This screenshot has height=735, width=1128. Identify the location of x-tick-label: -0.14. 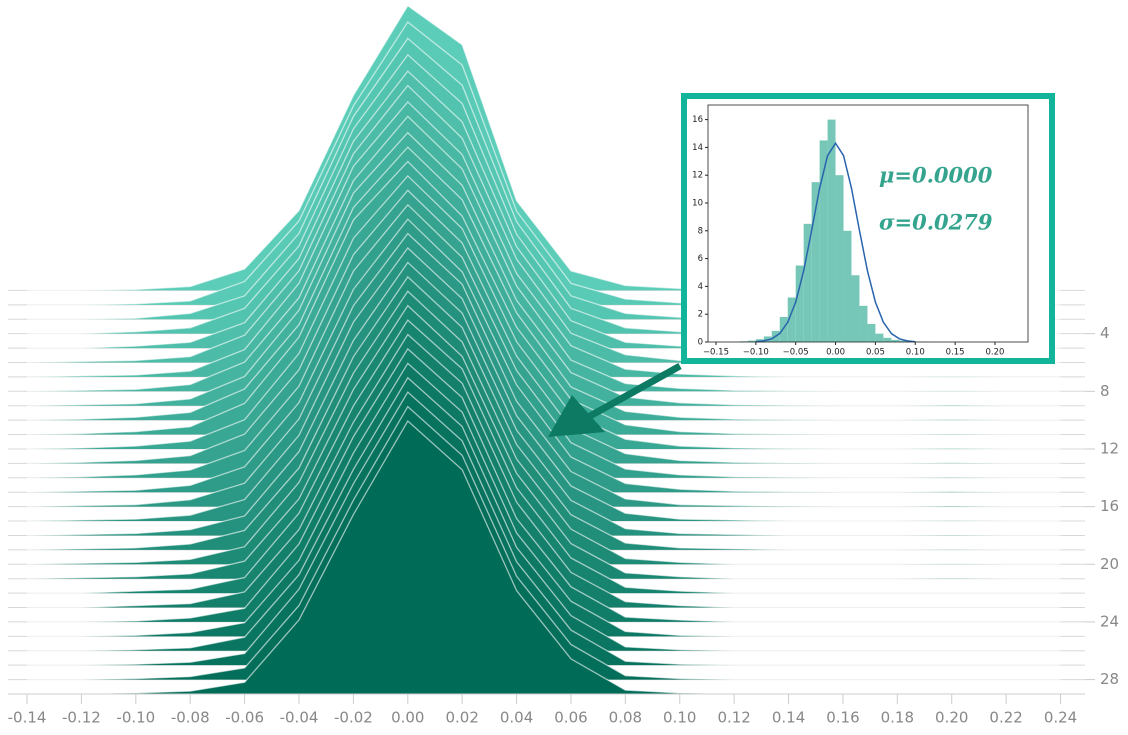
(27, 718).